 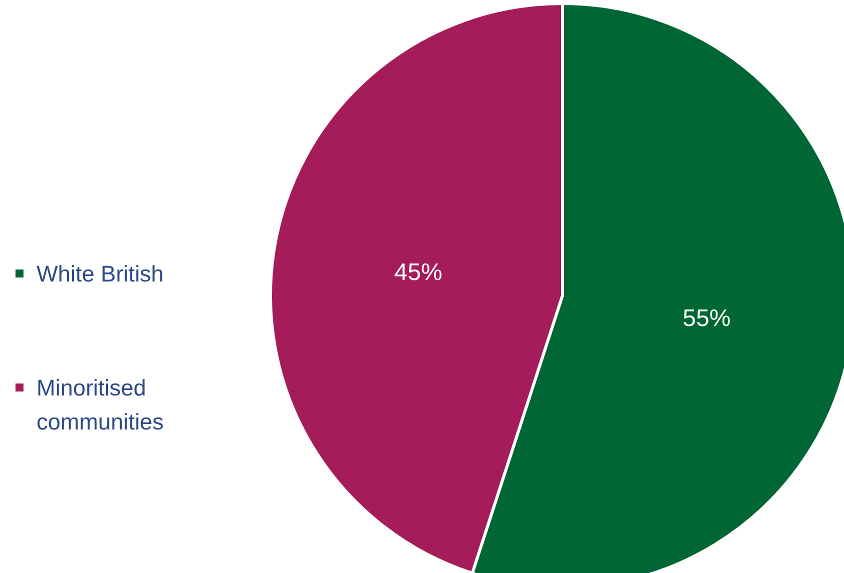 What do you see at coordinates (100, 273) in the screenshot?
I see `legend-label: White British` at bounding box center [100, 273].